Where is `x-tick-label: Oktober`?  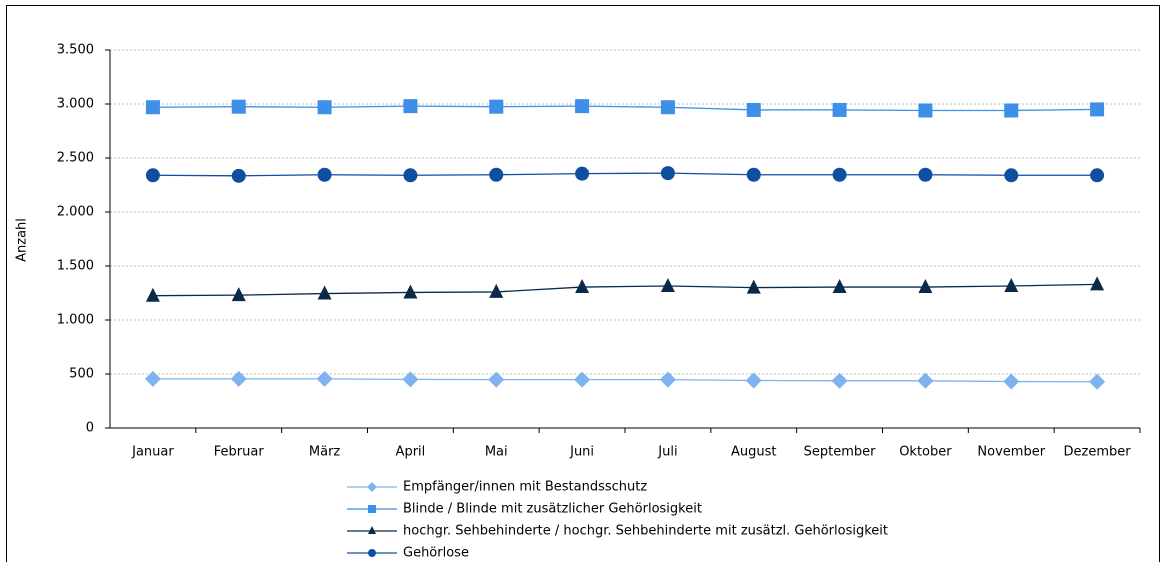 x-tick-label: Oktober is located at coordinates (925, 452).